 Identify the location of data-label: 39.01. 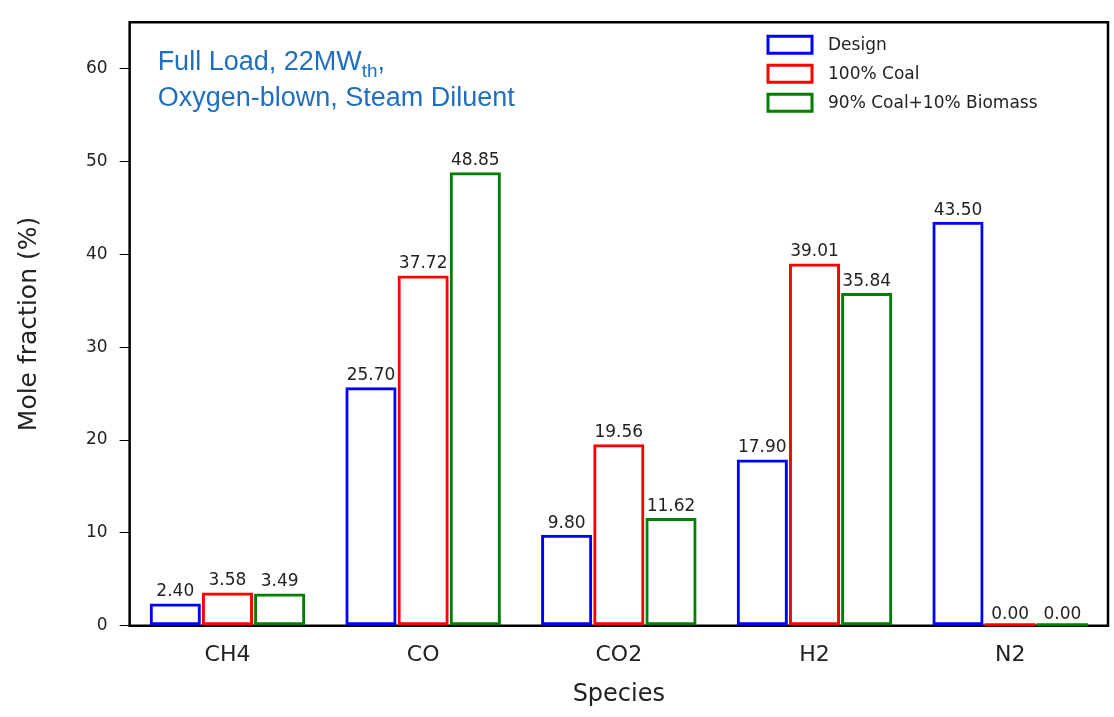
(814, 250).